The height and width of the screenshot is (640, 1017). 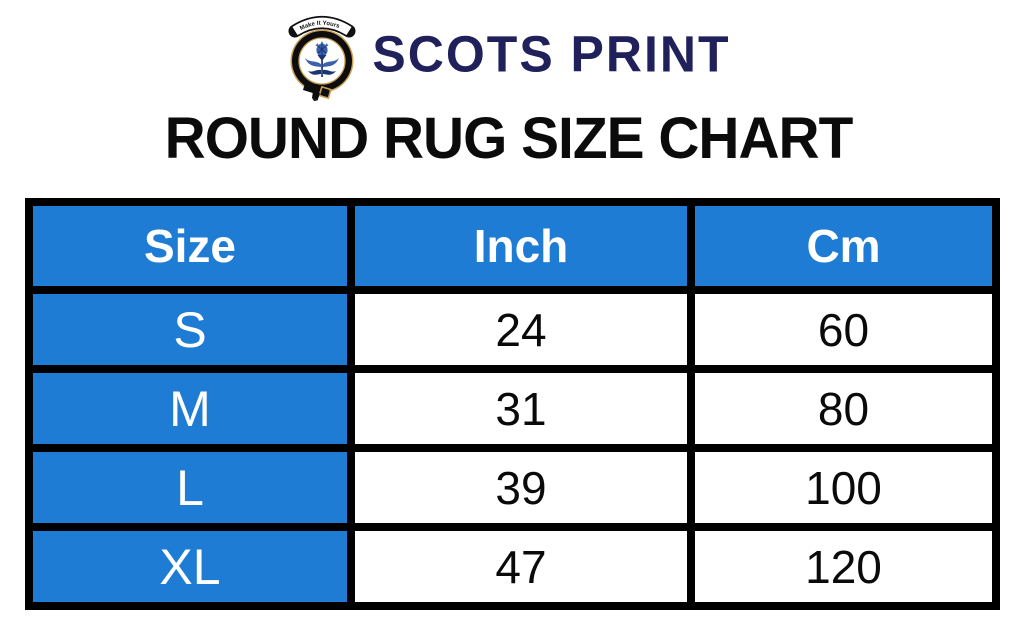 I want to click on inch-value: 31, so click(x=521, y=408).